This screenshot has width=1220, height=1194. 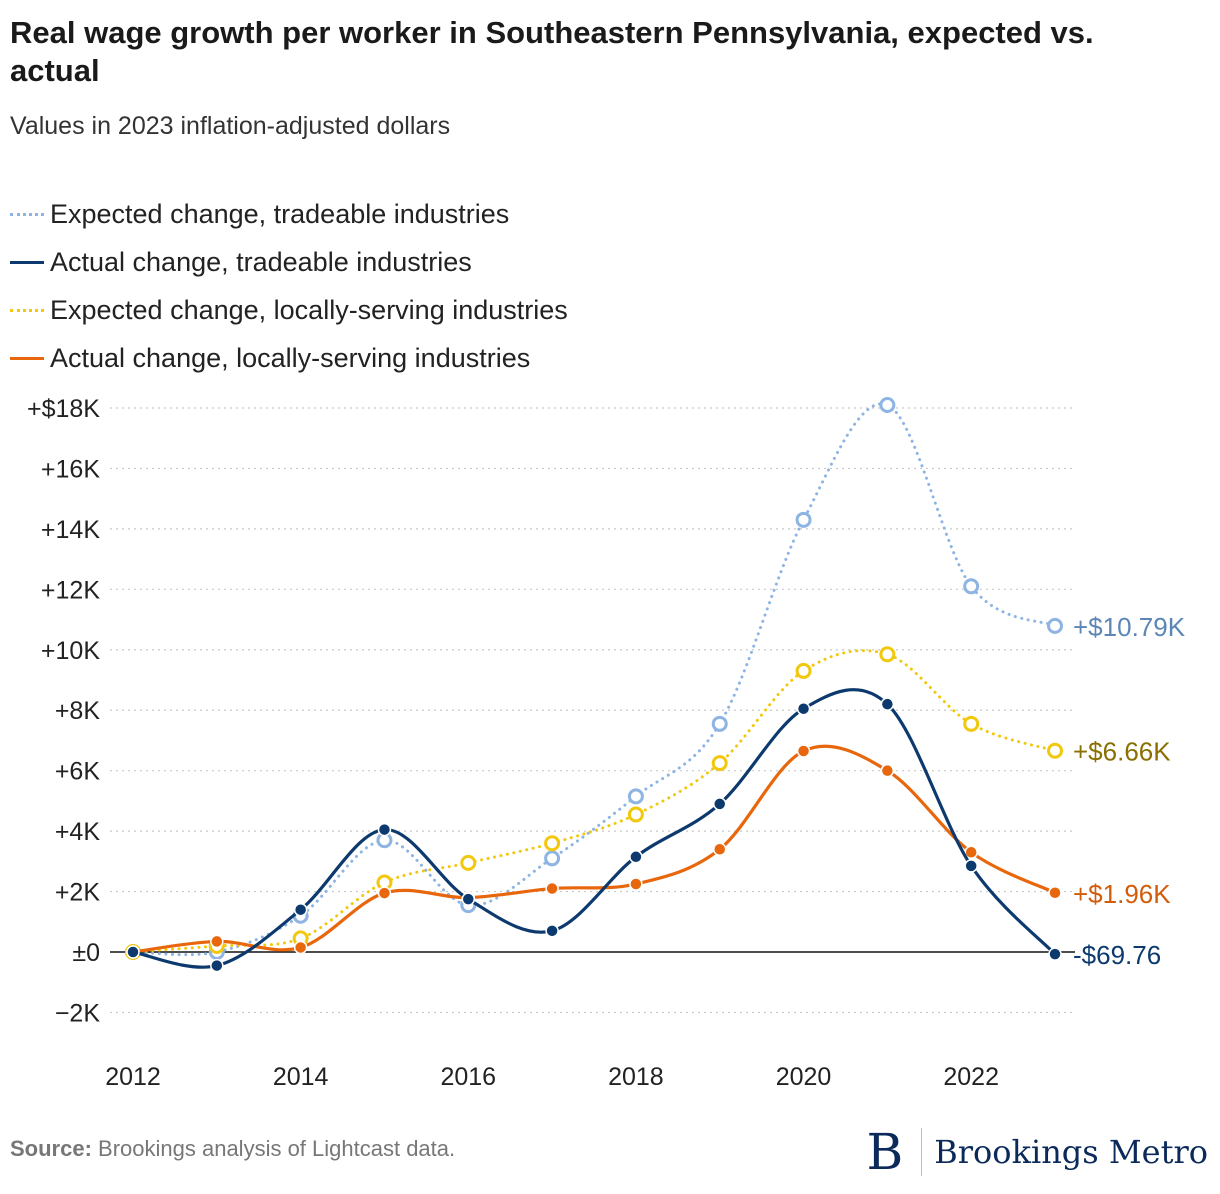 What do you see at coordinates (78, 772) in the screenshot?
I see `y-tick-label: +6K` at bounding box center [78, 772].